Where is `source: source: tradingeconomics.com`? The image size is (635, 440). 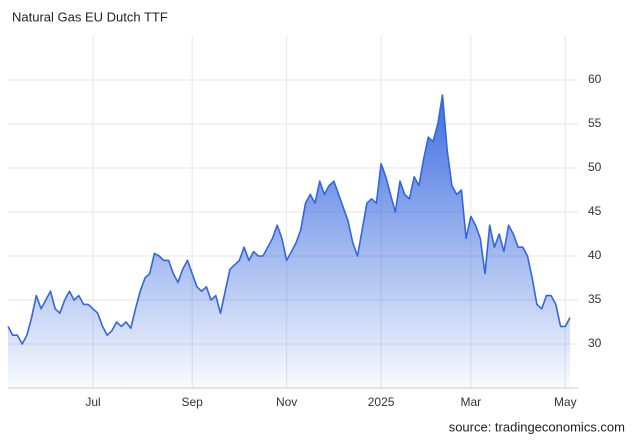
source: source: tradingeconomics.com is located at coordinates (537, 426).